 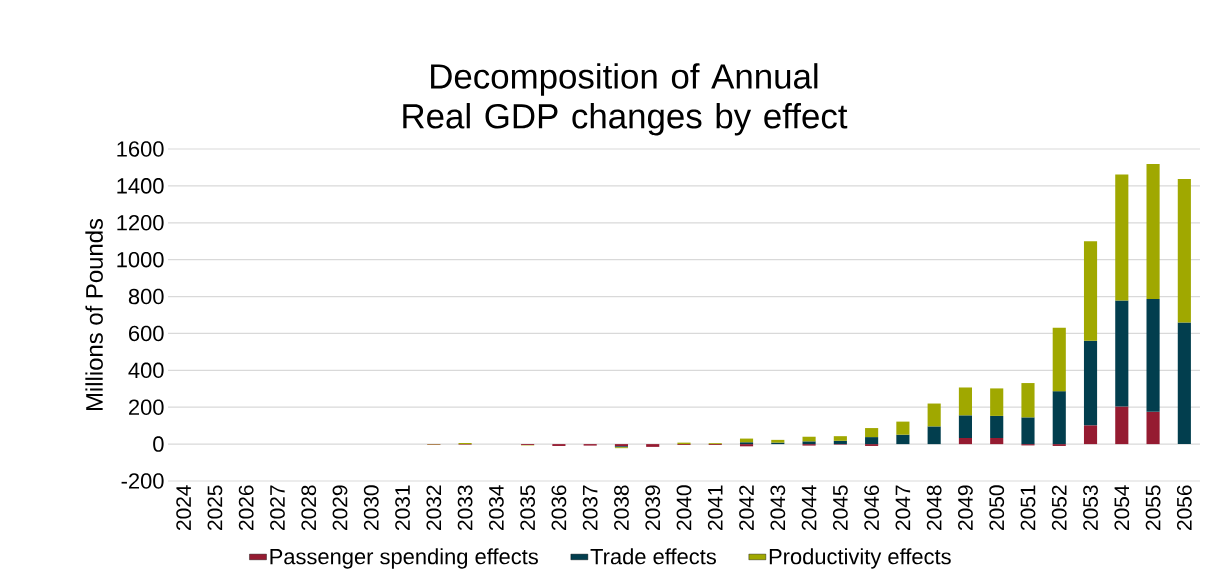 I want to click on y-axis-title: Millions of Pounds, so click(x=94, y=314).